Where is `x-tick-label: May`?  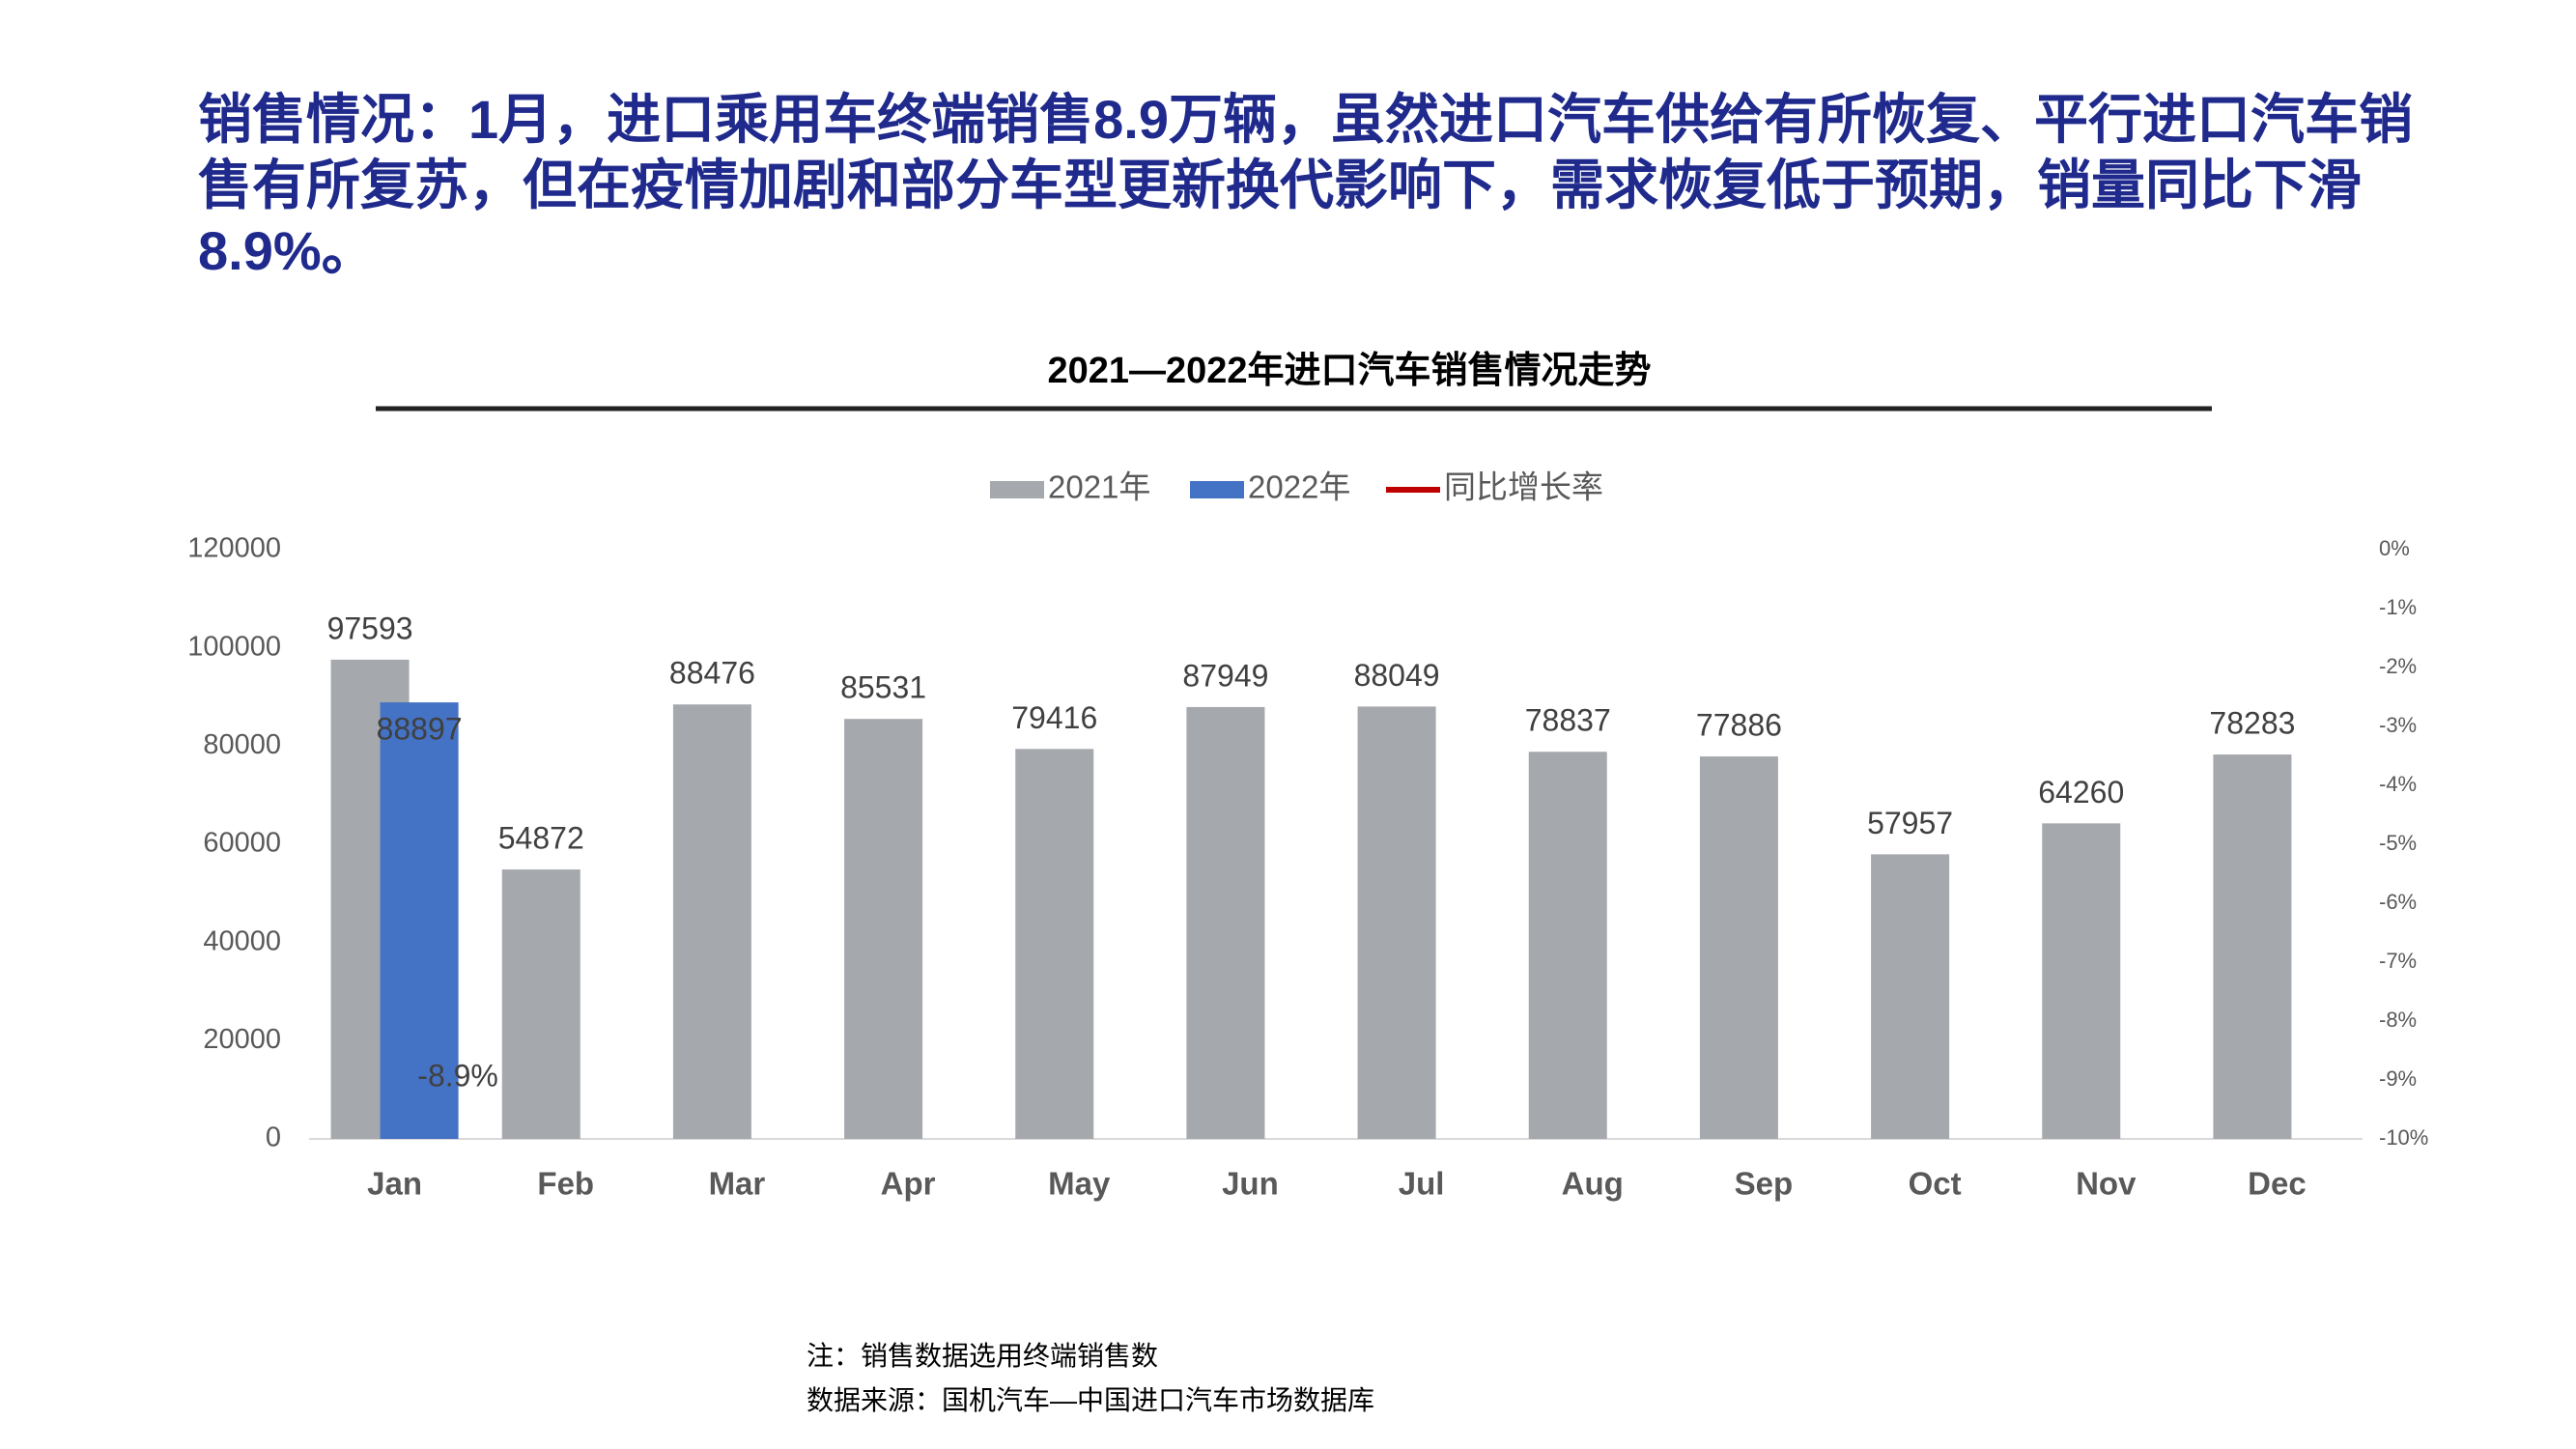
x-tick-label: May is located at coordinates (1079, 1184).